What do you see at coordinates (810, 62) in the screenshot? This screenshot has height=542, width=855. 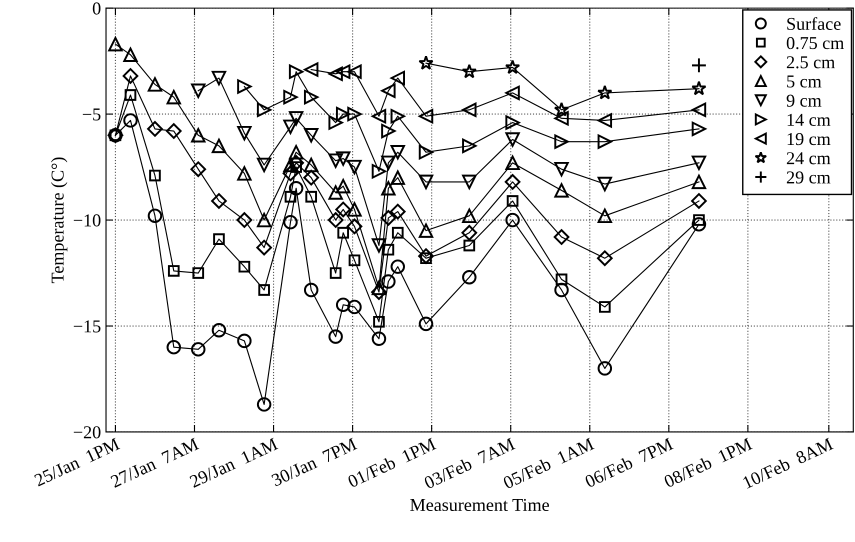 I see `legend-label: 2.5 cm` at bounding box center [810, 62].